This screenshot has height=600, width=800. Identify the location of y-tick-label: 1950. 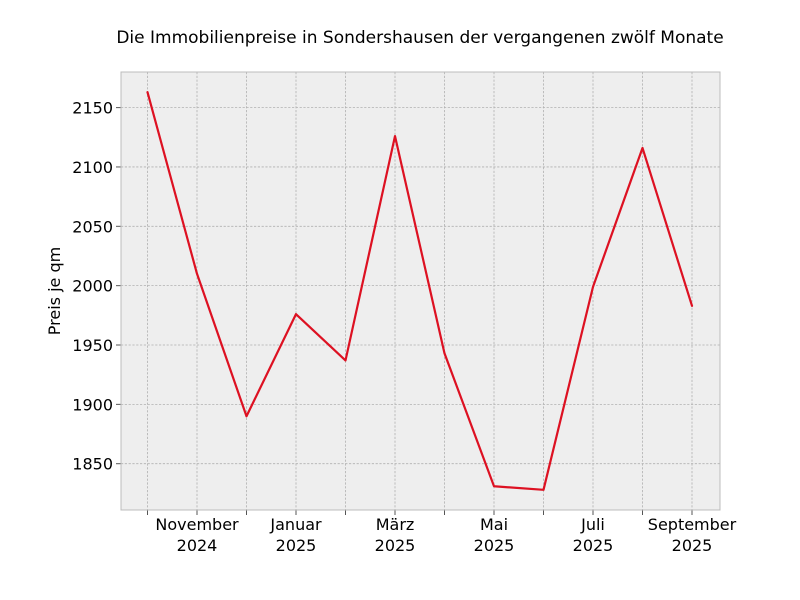
(92, 345).